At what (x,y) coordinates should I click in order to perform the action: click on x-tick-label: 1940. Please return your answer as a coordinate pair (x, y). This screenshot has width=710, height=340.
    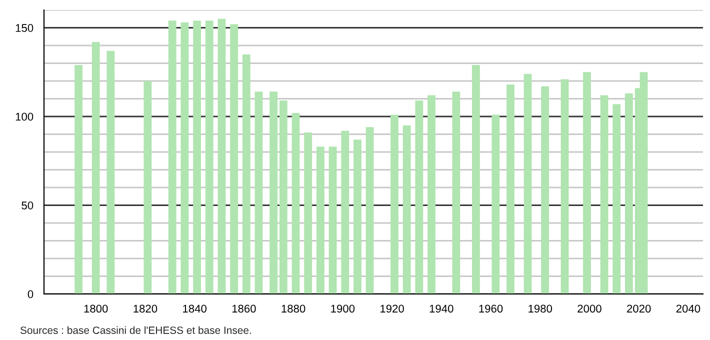
    Looking at the image, I should click on (442, 308).